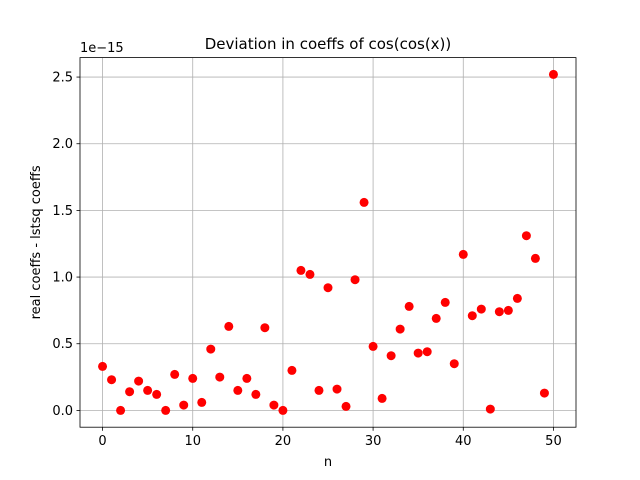 This screenshot has height=480, width=640. I want to click on y-tick-label: 0.5, so click(62, 344).